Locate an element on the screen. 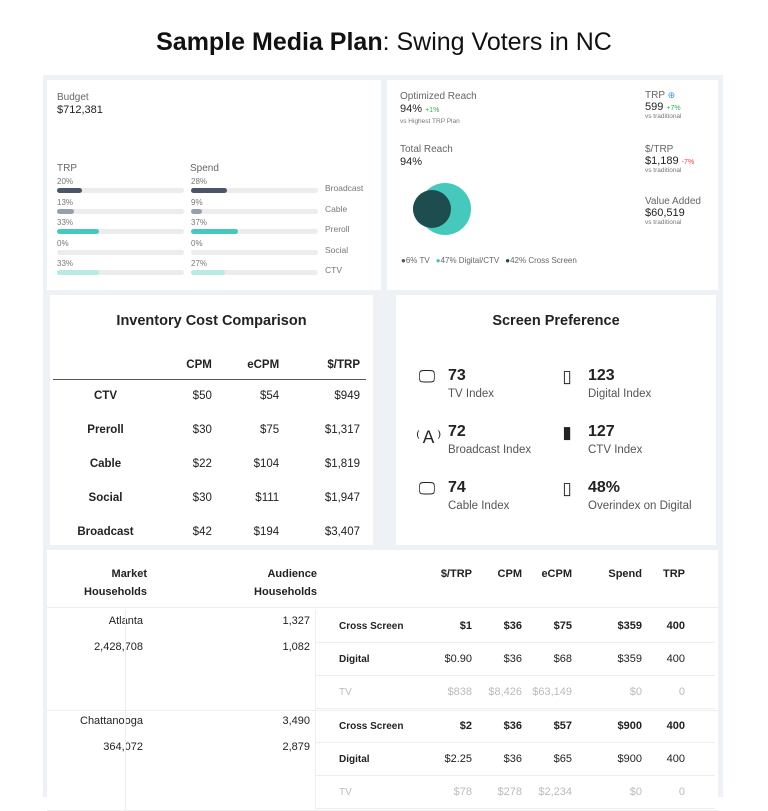 Image resolution: width=768 pixels, height=811 pixels. audience-households: 2,879 is located at coordinates (296, 747).